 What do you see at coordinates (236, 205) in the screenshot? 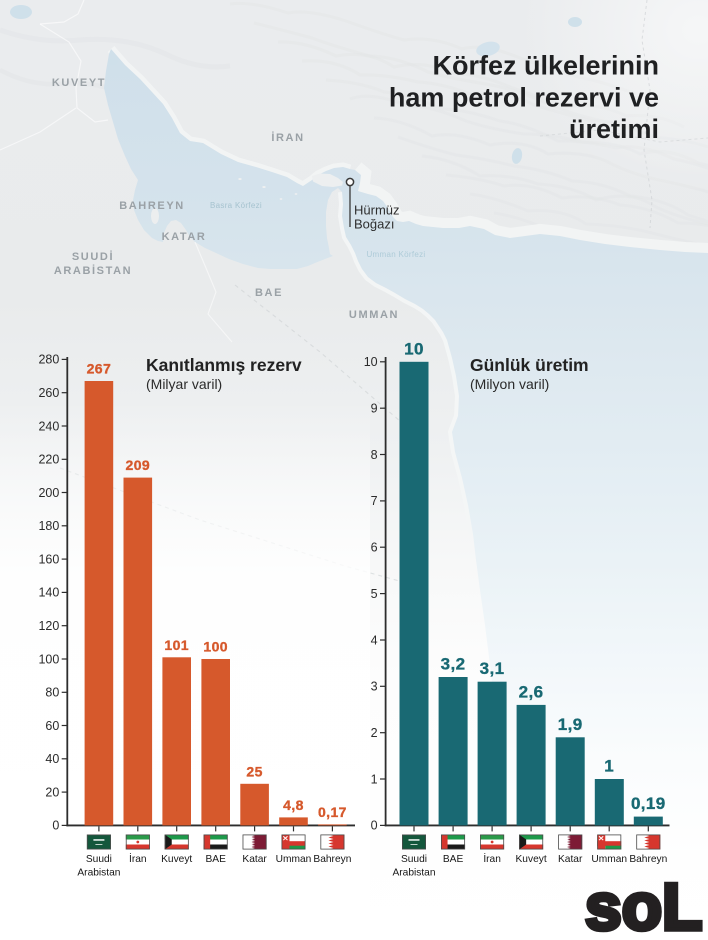
I see `svg-text: Basra Körfezi` at bounding box center [236, 205].